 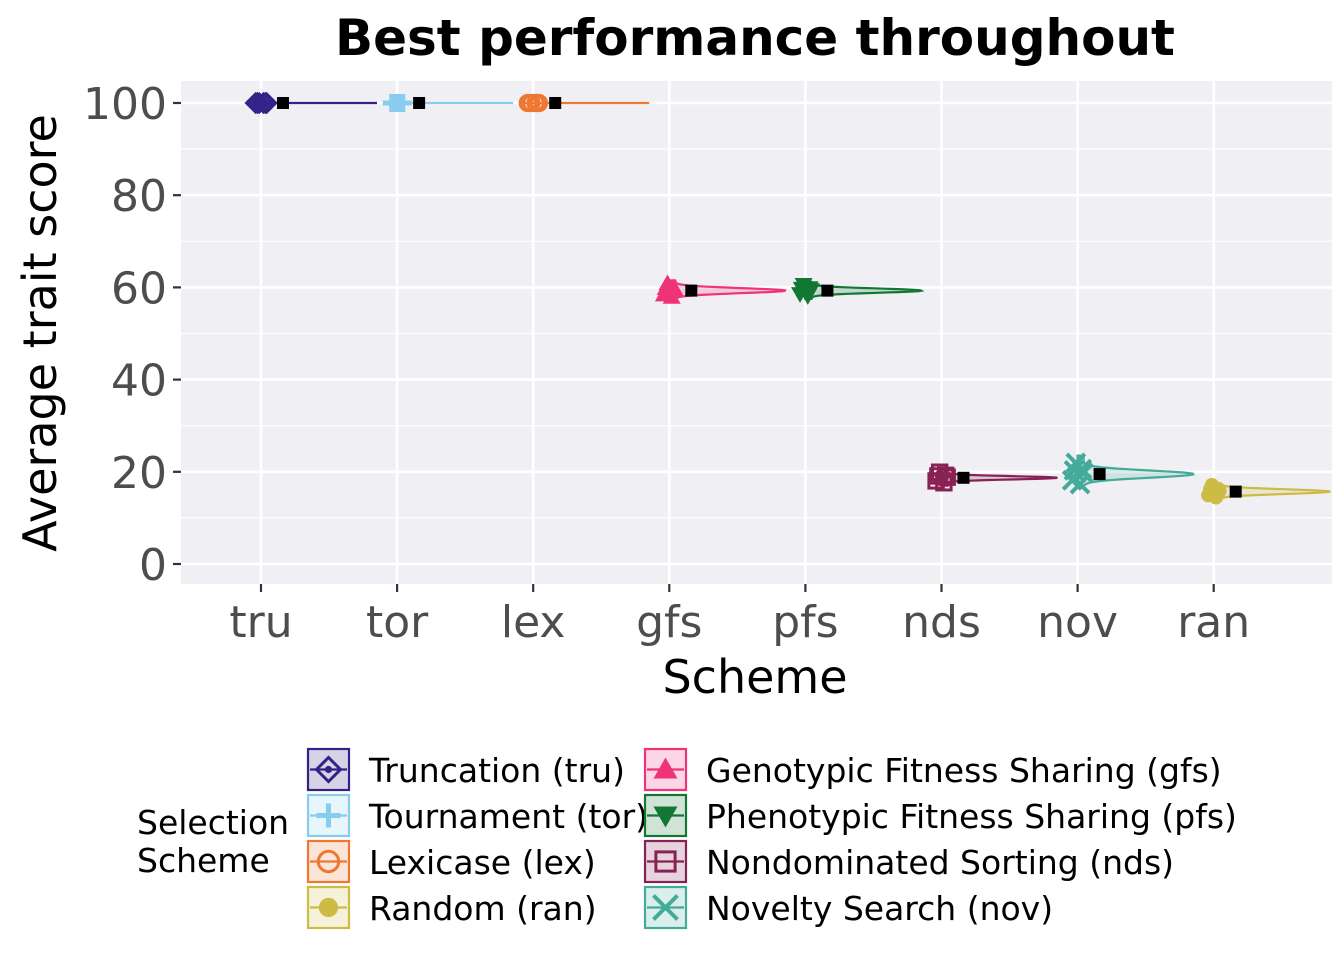 I want to click on legend-label-ran: Random (ran), so click(x=483, y=908).